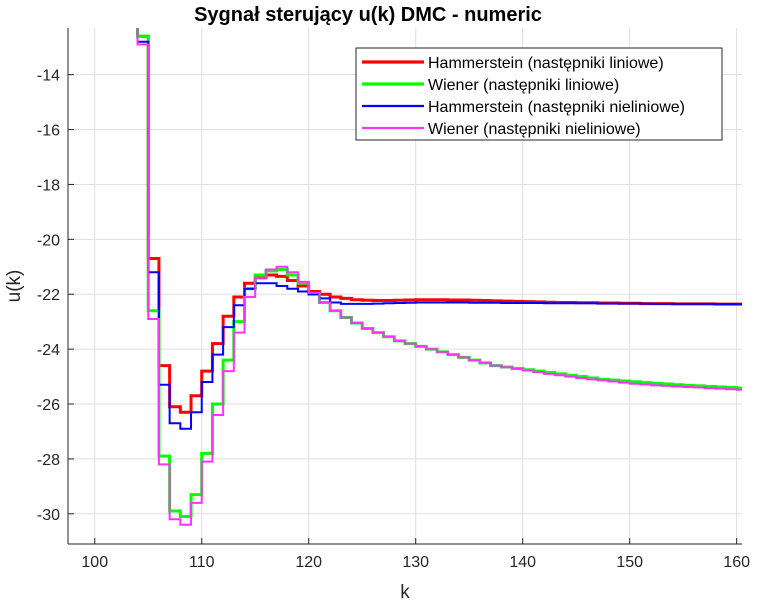 The height and width of the screenshot is (602, 760). Describe the element at coordinates (415, 562) in the screenshot. I see `x-tick-label: 130` at that location.